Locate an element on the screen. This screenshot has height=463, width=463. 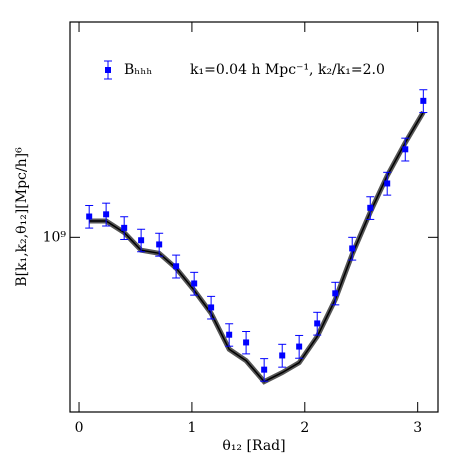
legend-label: Bₕₕₕ is located at coordinates (138, 70).